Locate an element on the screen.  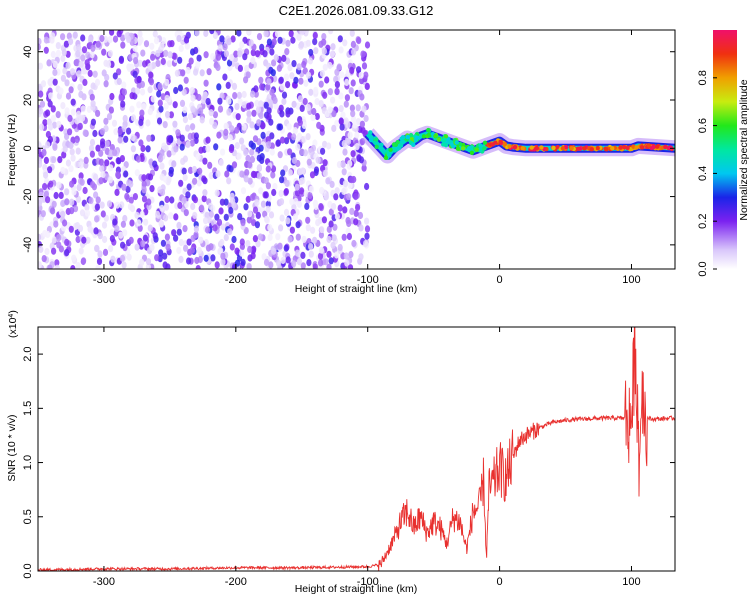
y-tick-label: 1.5 is located at coordinates (28, 408).